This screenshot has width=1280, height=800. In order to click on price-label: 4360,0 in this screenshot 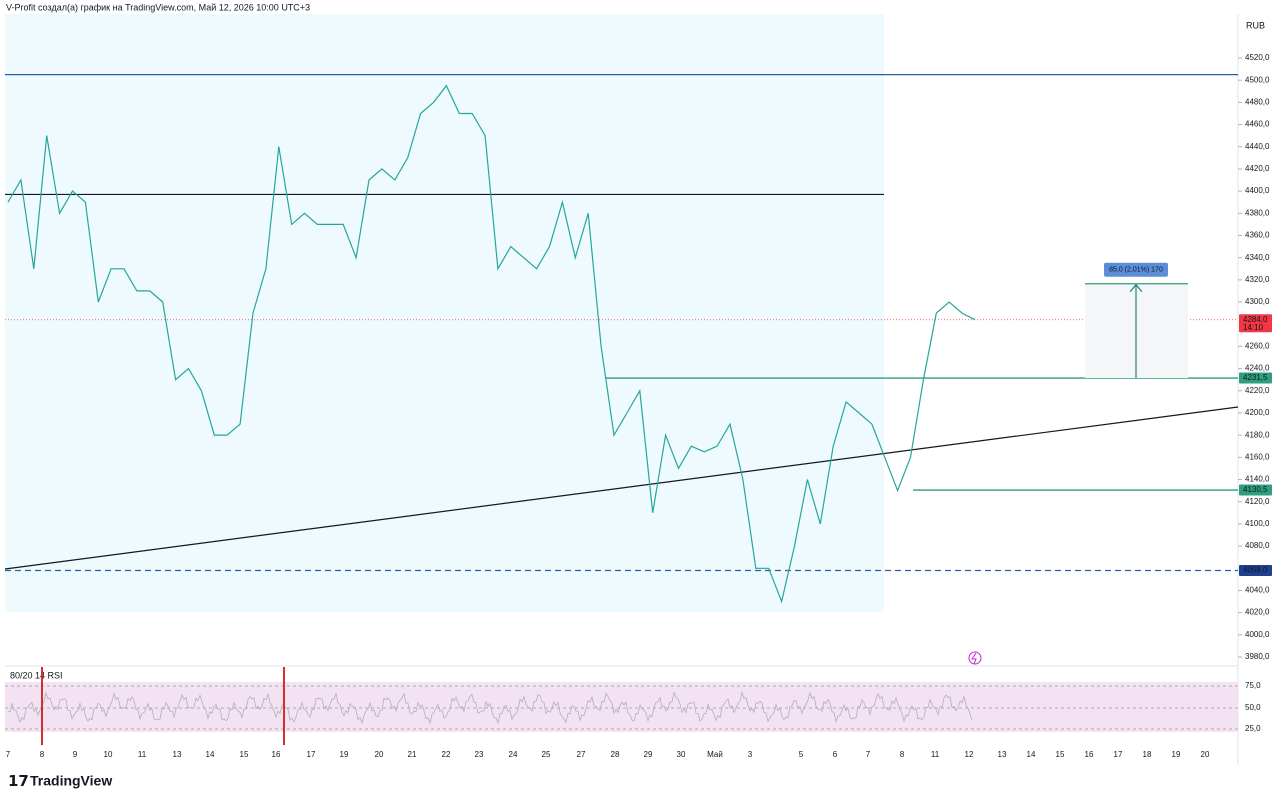, I will do `click(1257, 235)`.